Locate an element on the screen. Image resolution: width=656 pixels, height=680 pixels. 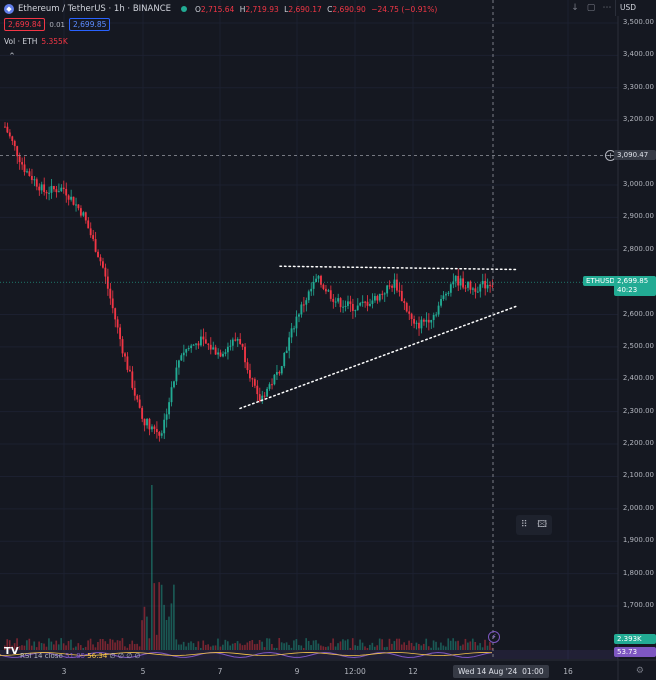
ethereum-icon: ◆ is located at coordinates (9, 9).